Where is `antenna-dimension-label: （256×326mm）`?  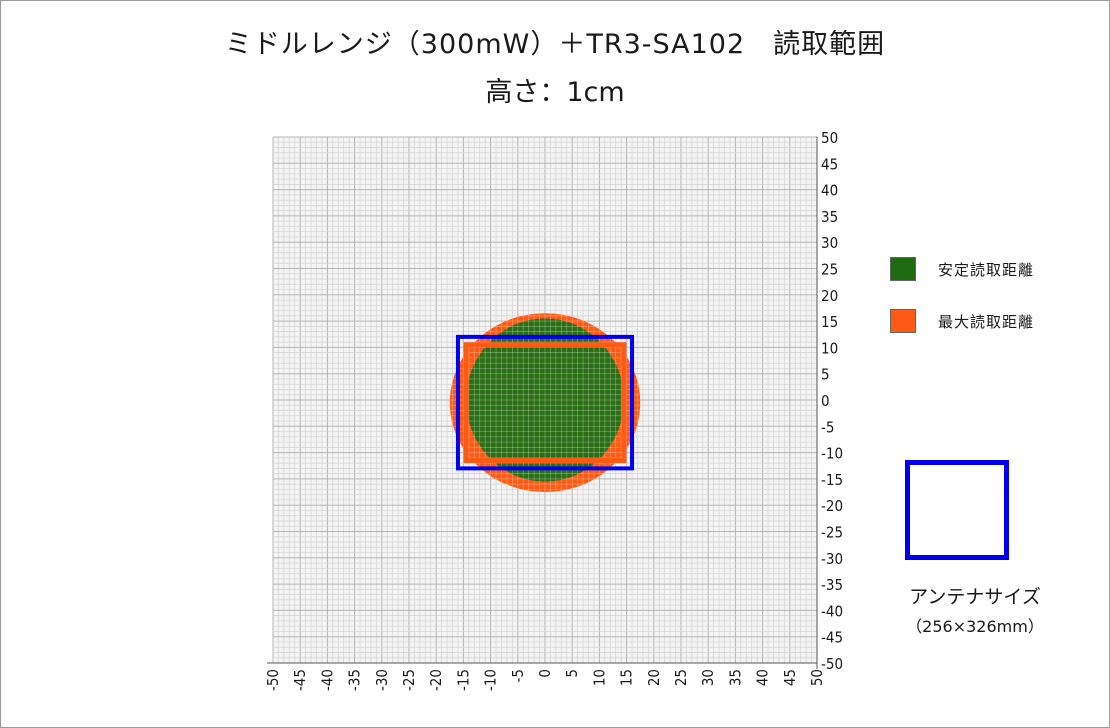 antenna-dimension-label: （256×326mm） is located at coordinates (975, 626).